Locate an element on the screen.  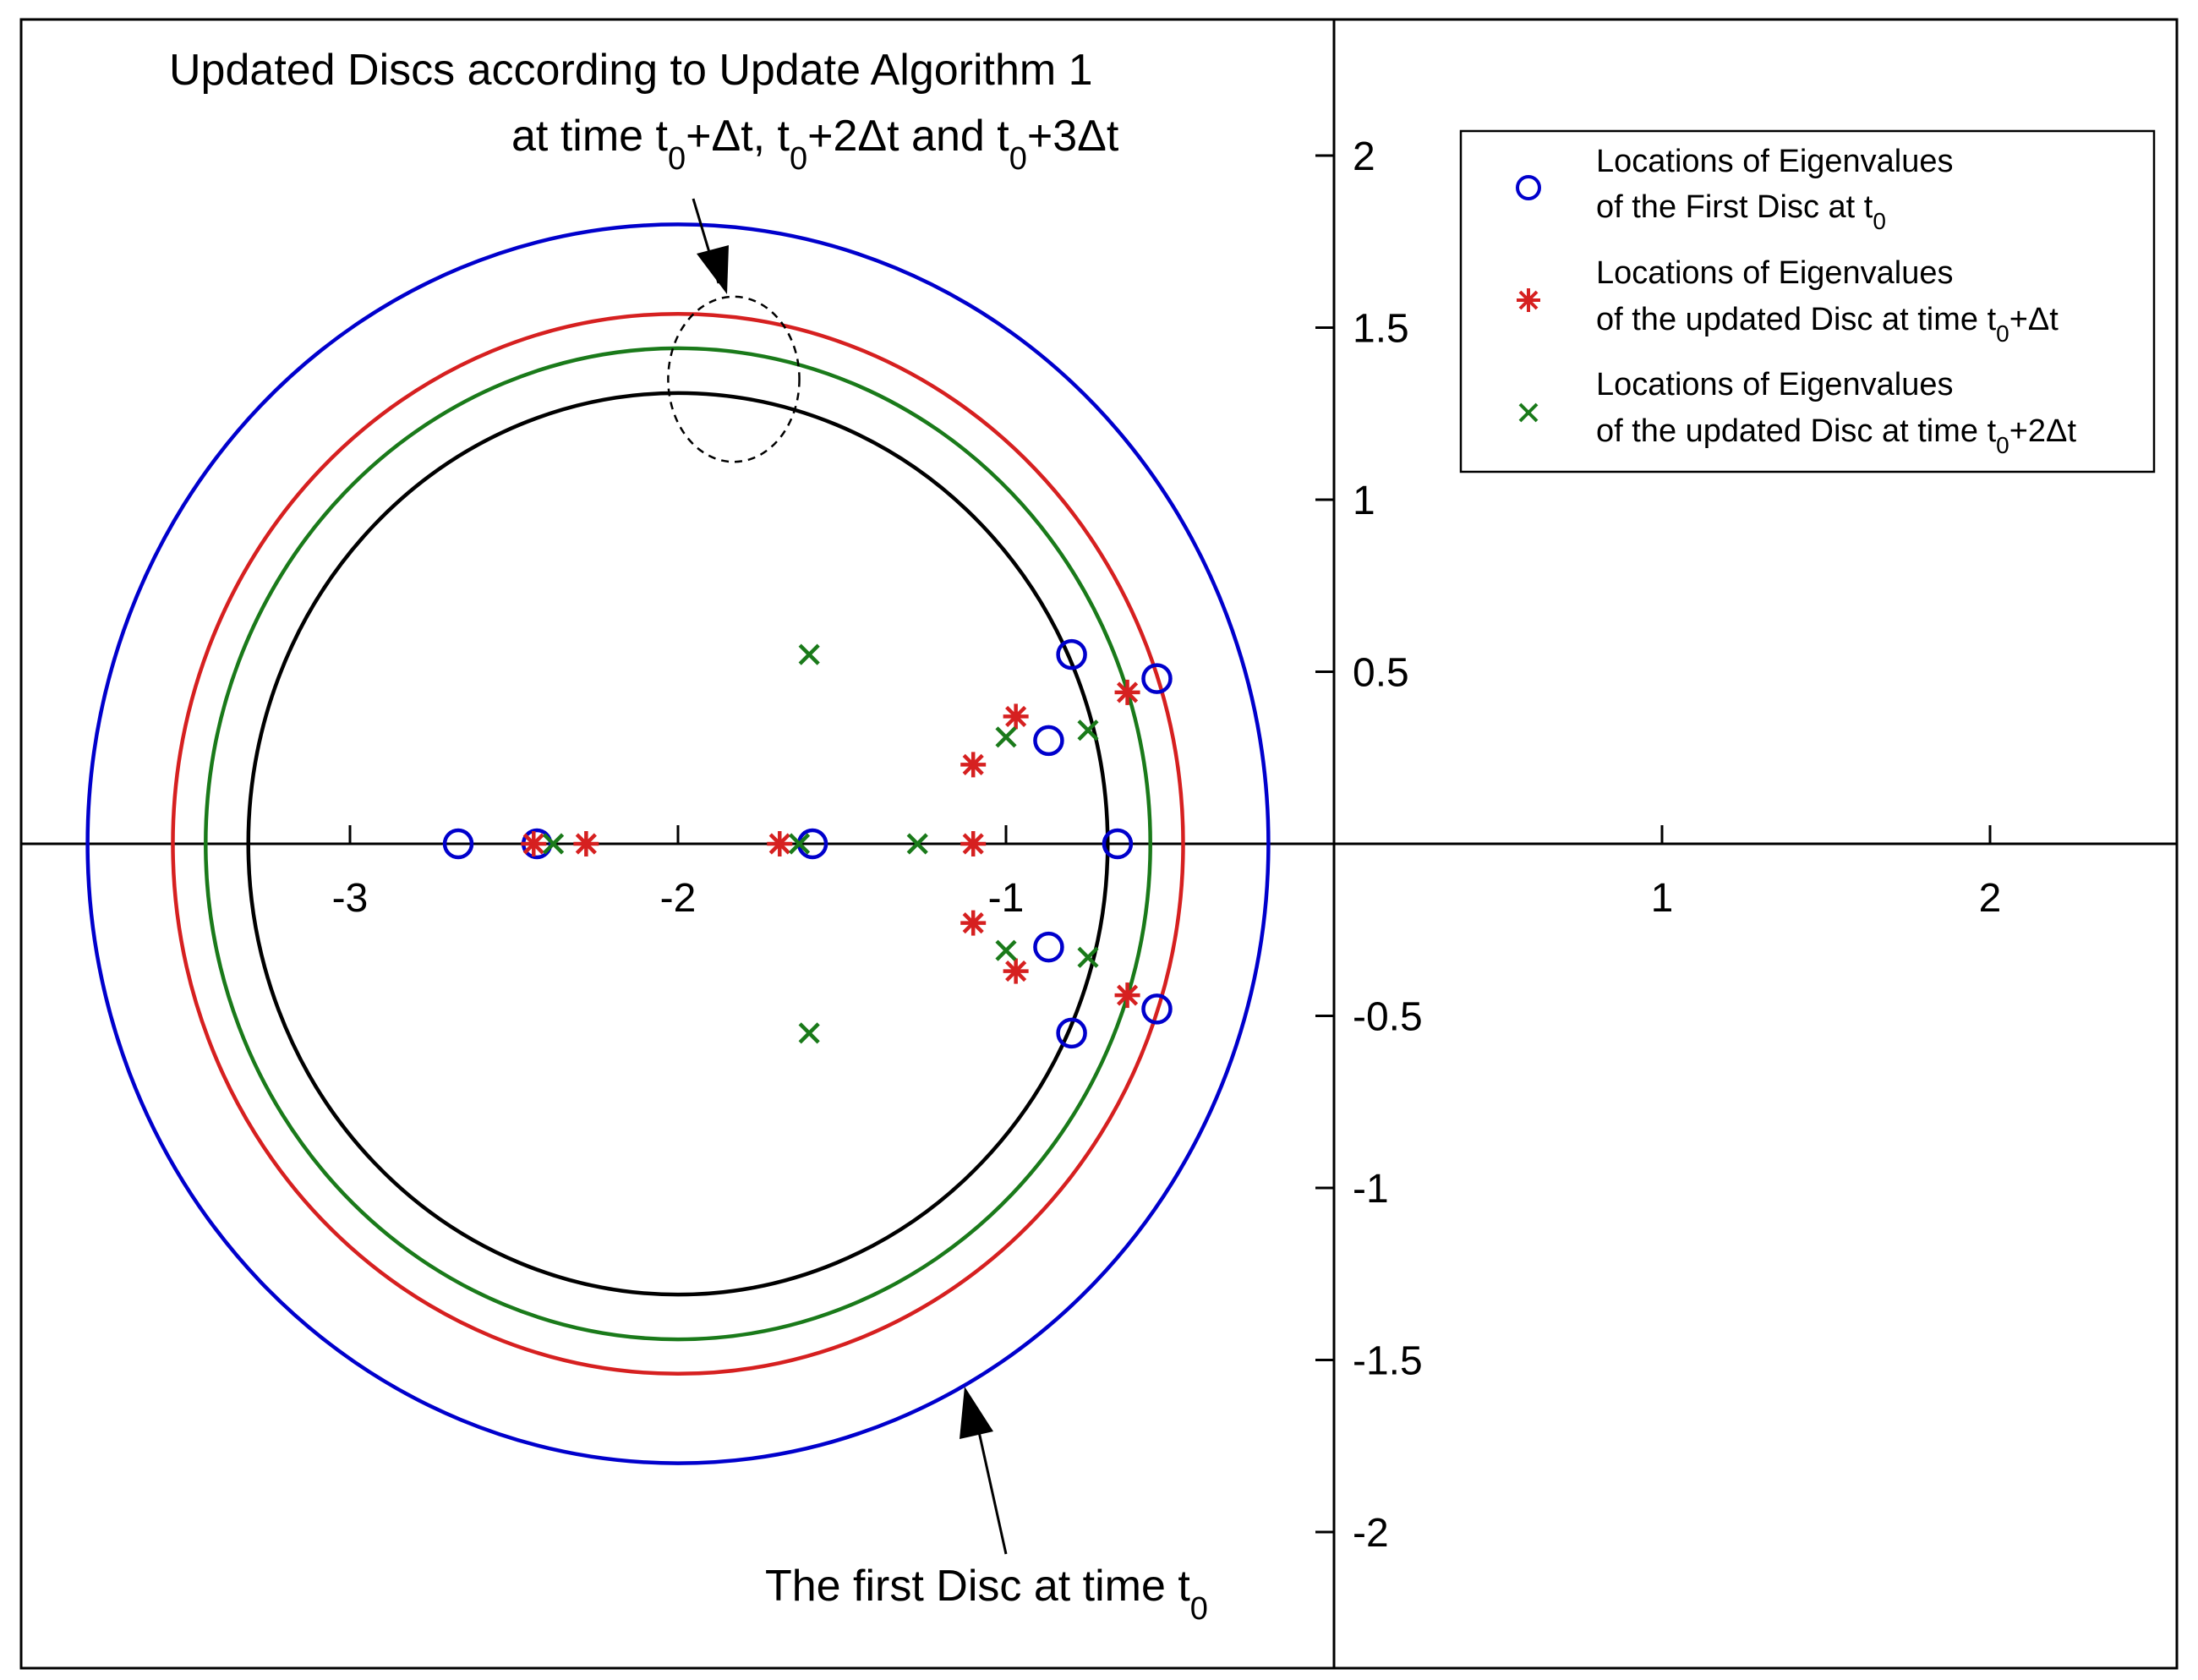
legend-entry-3-sub: 0 is located at coordinates (2003, 445).